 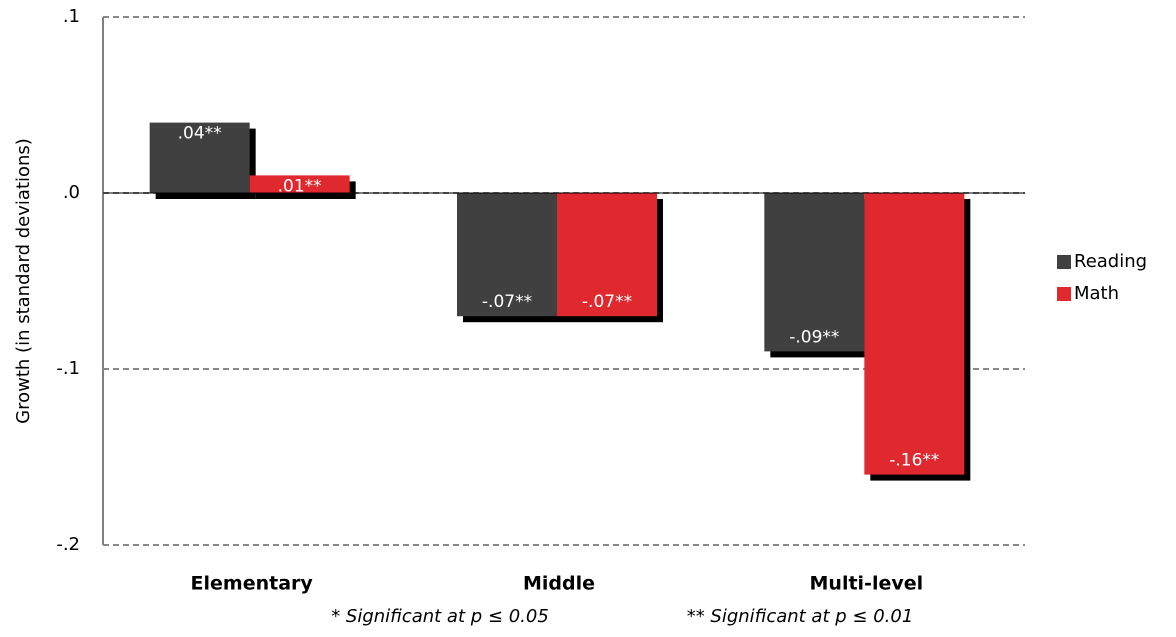 I want to click on y-tick-label: .0, so click(x=71, y=192).